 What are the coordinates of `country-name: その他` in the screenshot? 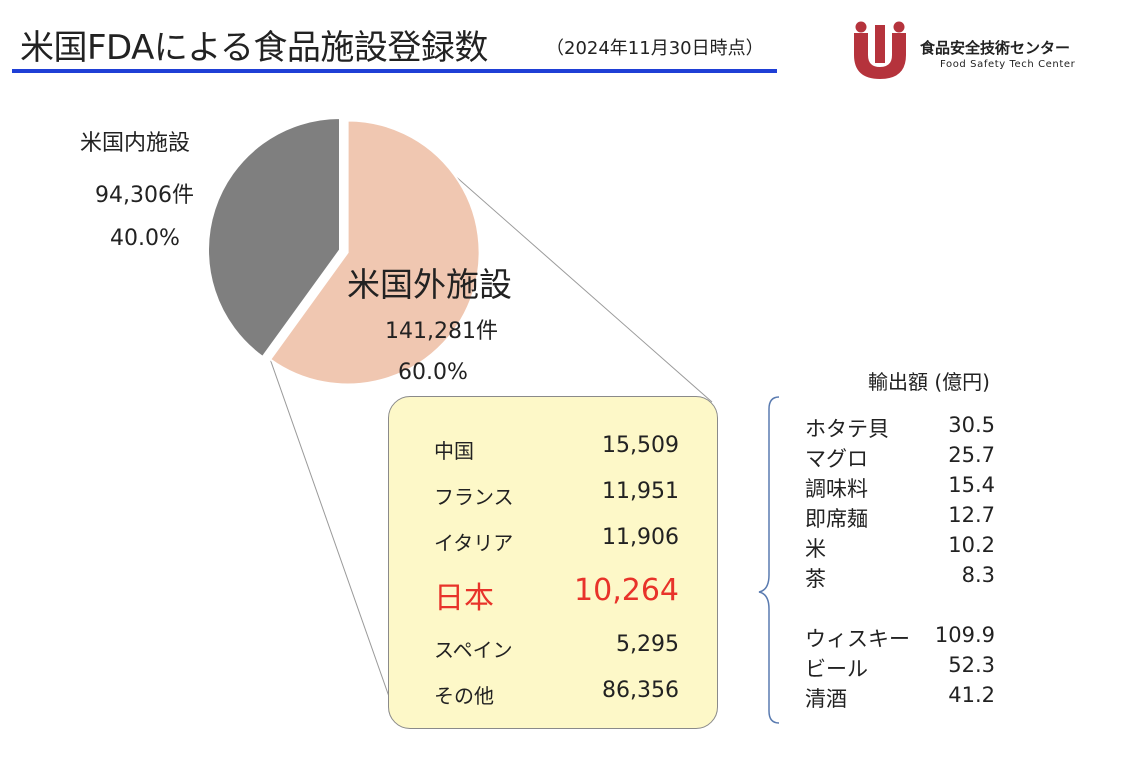 It's located at (464, 696).